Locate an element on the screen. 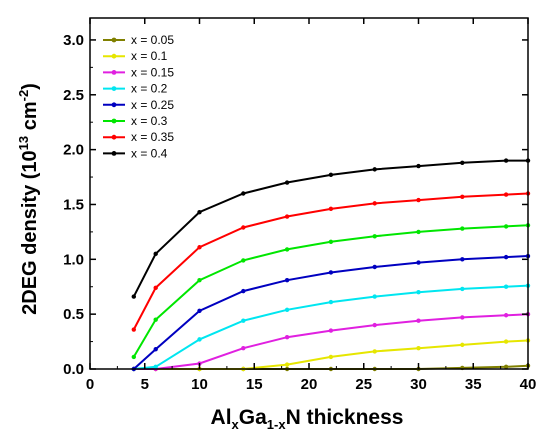 This screenshot has height=441, width=546. series-line is located at coordinates (331, 341).